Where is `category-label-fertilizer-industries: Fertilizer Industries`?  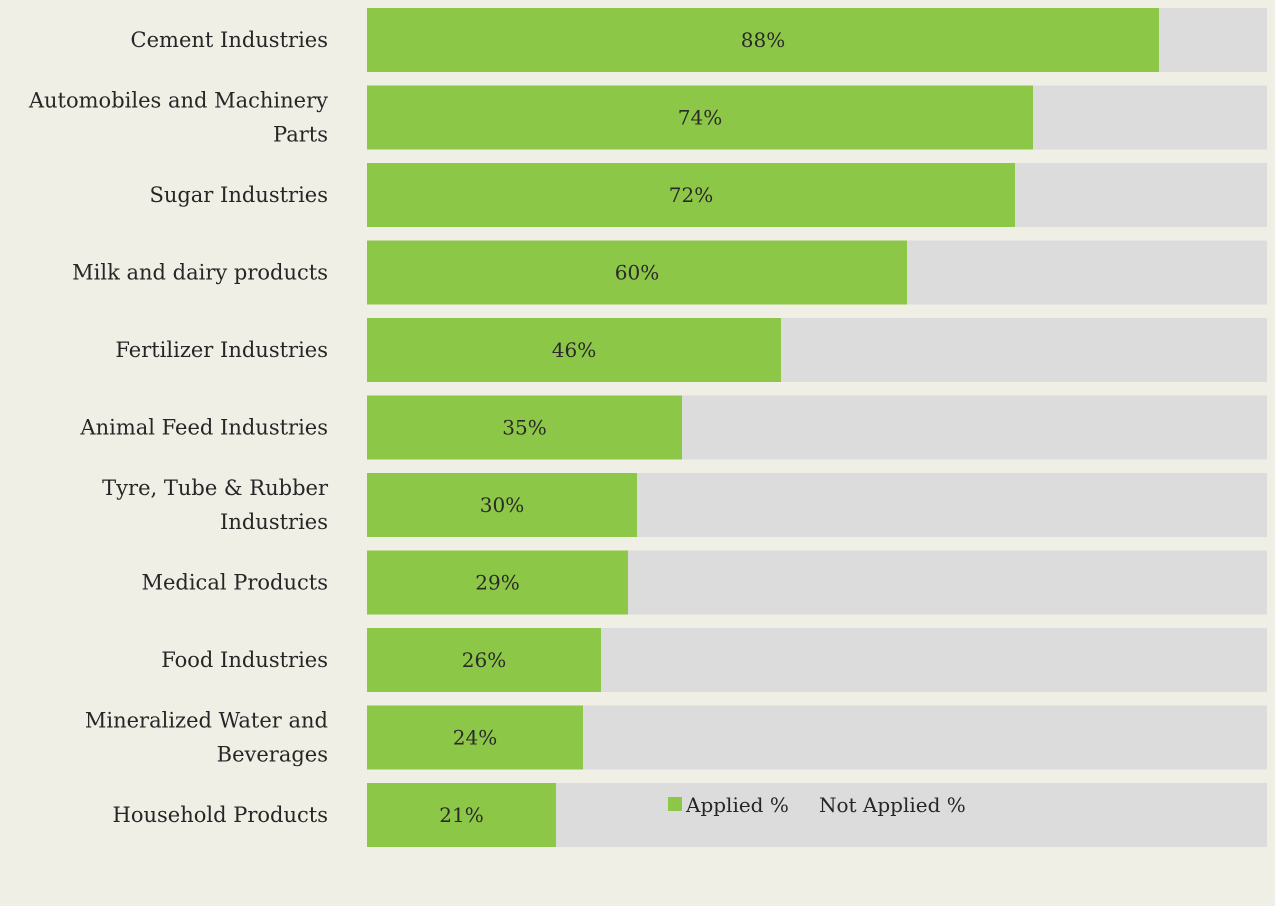 category-label-fertilizer-industries: Fertilizer Industries is located at coordinates (221, 350).